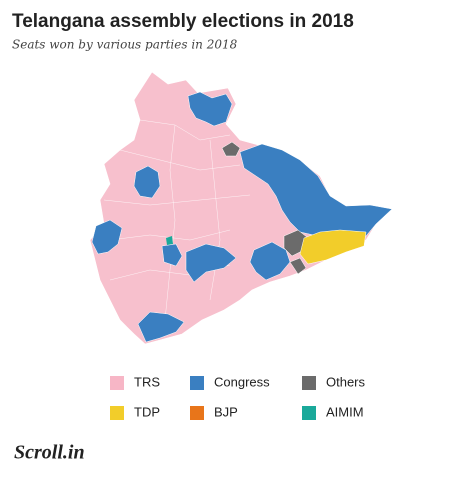  I want to click on region-others-southeast, so click(298, 266).